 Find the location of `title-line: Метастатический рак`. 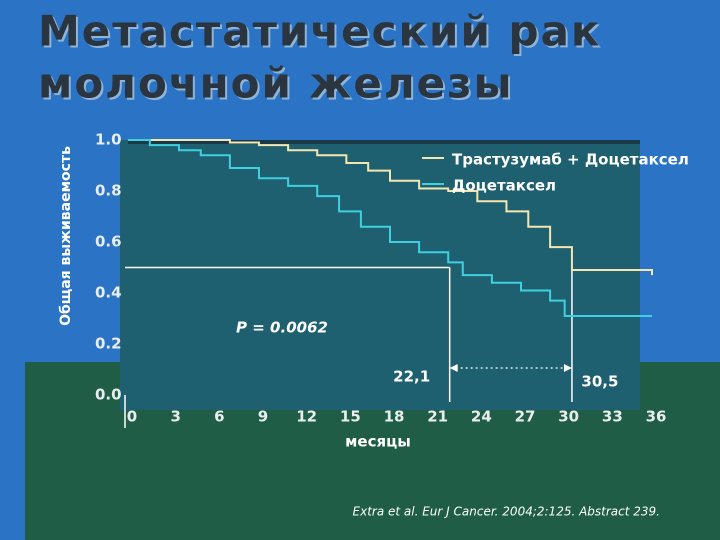

title-line: Метастатический рак is located at coordinates (319, 31).